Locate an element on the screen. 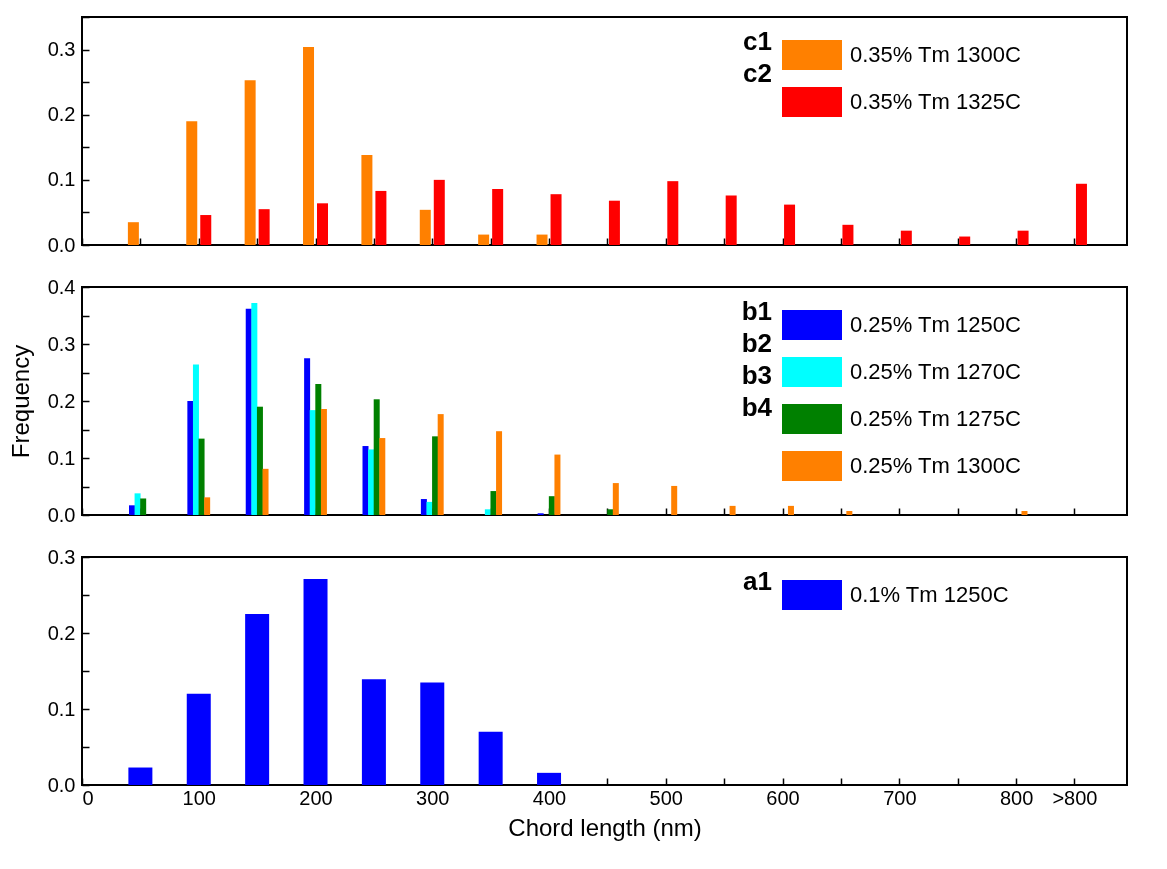 The height and width of the screenshot is (869, 1167). y-axis-title: Frequency is located at coordinates (20, 401).